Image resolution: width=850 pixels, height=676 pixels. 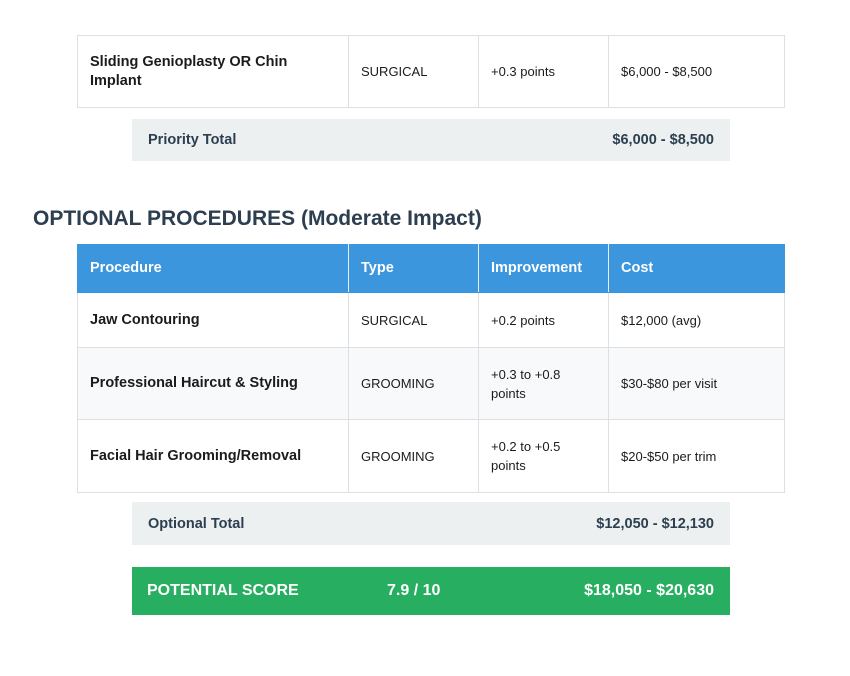 I want to click on table-header-row: Procedure Type Improvement Cost, so click(x=431, y=268).